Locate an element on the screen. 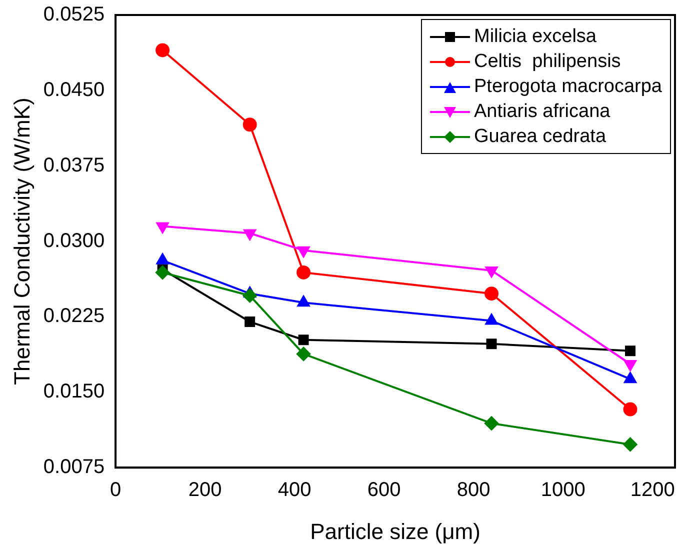 Image resolution: width=683 pixels, height=554 pixels. legend-label: Celtis philipensis is located at coordinates (547, 62).